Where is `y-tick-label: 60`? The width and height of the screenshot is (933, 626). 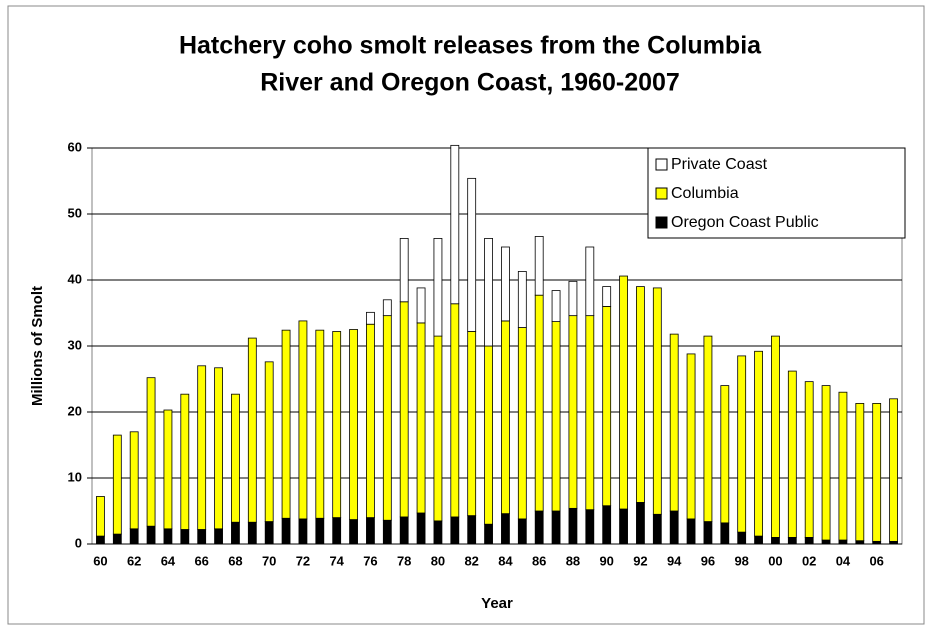 y-tick-label: 60 is located at coordinates (75, 146).